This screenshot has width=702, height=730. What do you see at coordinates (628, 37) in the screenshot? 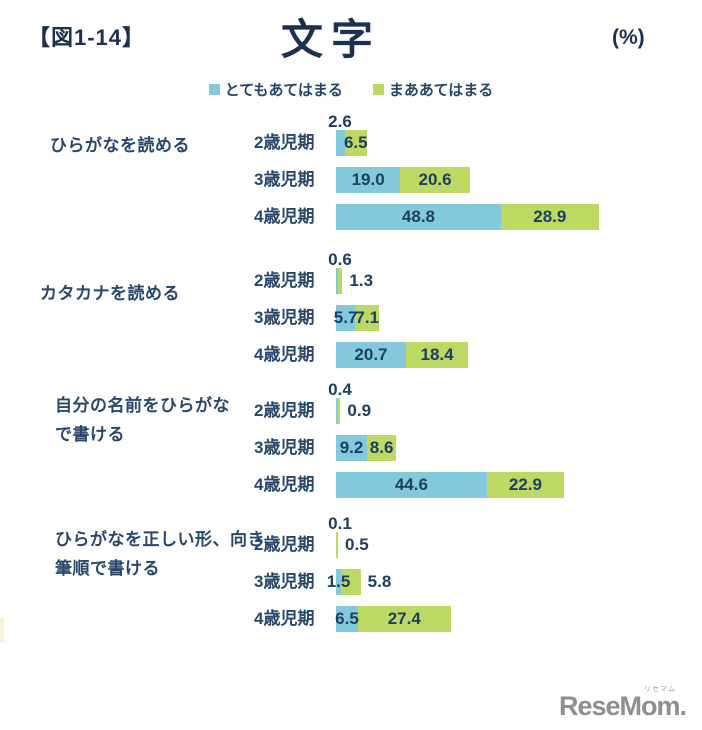
I see `percent-unit-label: (%)` at bounding box center [628, 37].